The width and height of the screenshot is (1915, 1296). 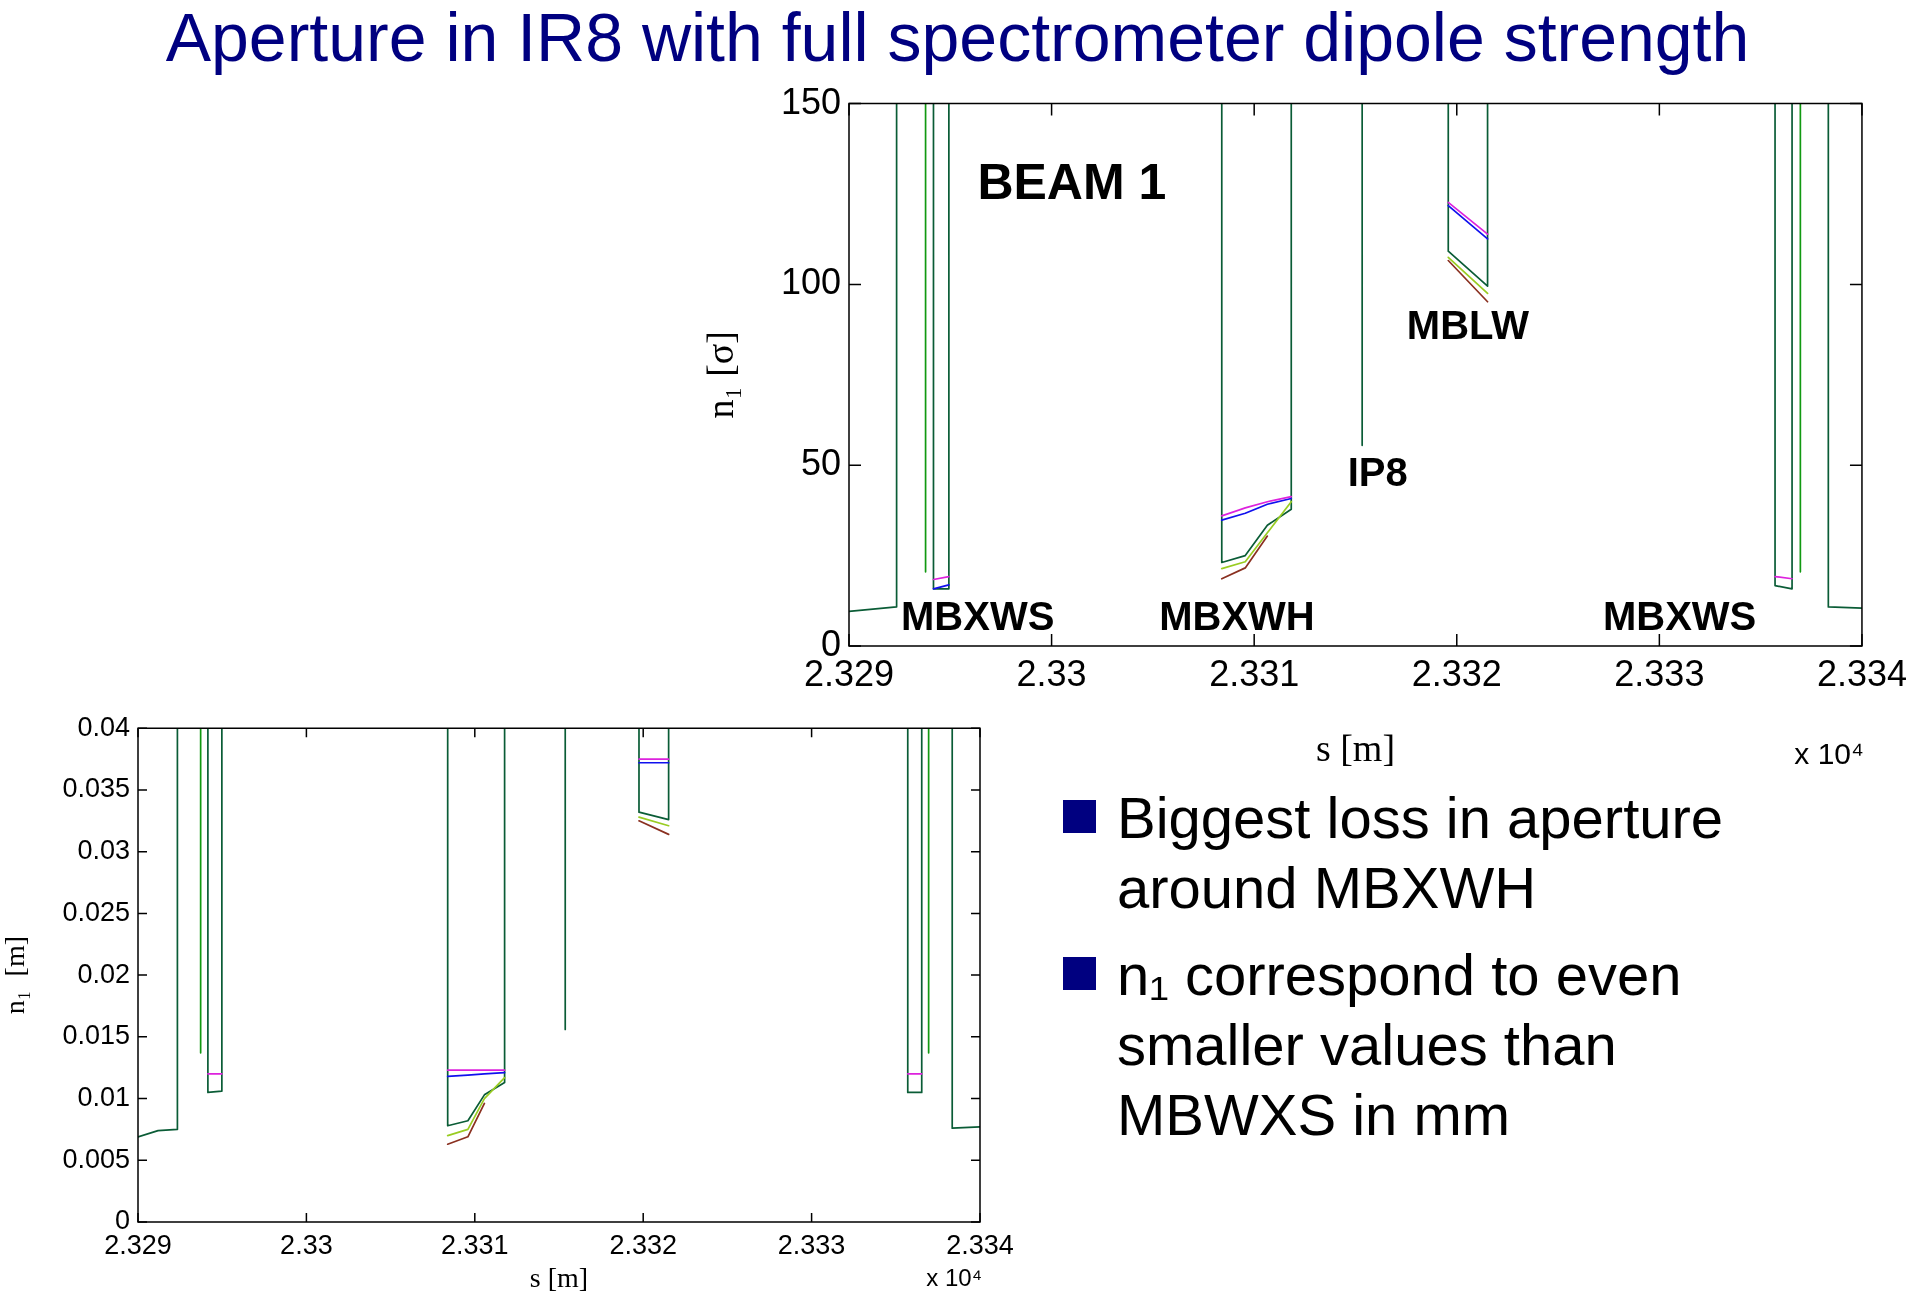 I want to click on y-tick-label: 0.005, so click(x=96, y=1158).